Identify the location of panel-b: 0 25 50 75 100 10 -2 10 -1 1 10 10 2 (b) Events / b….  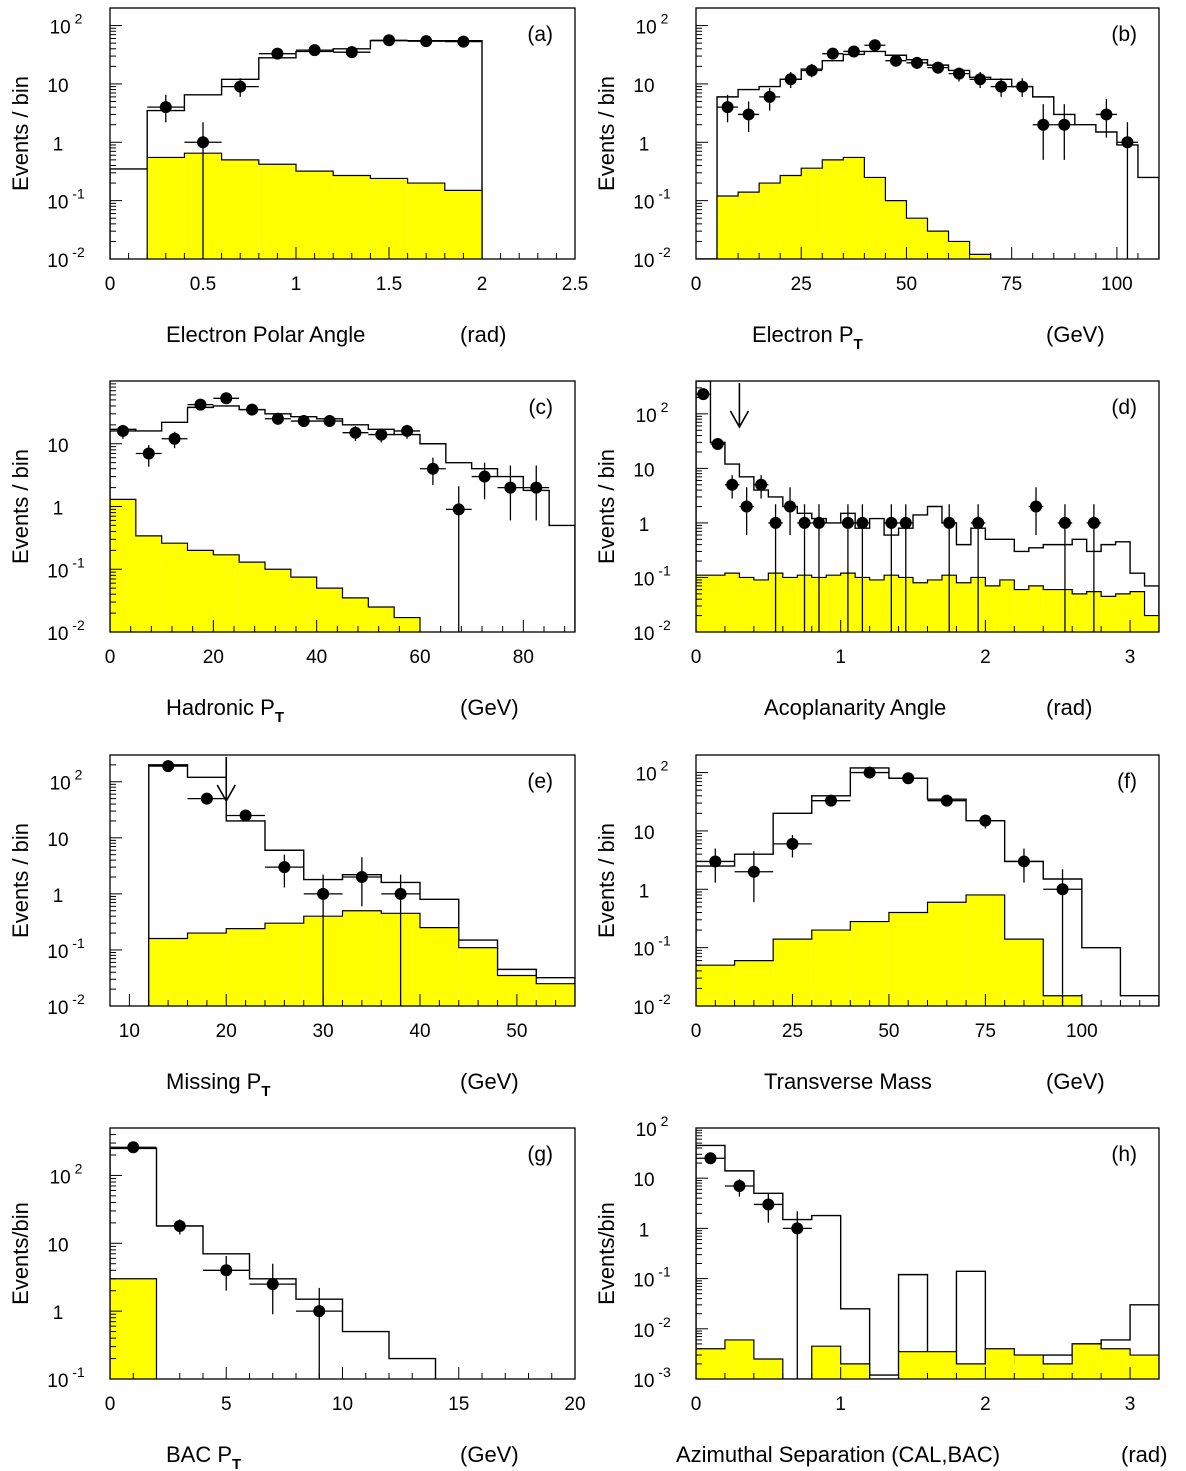
(877, 180).